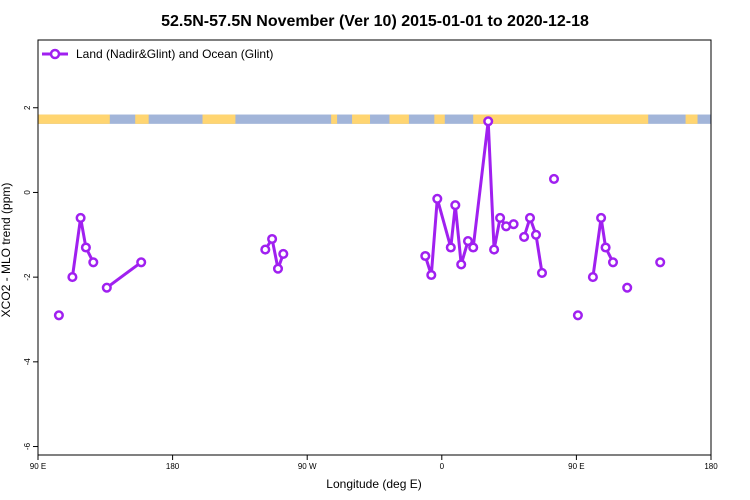  I want to click on y-tick-label: -6, so click(27, 446).